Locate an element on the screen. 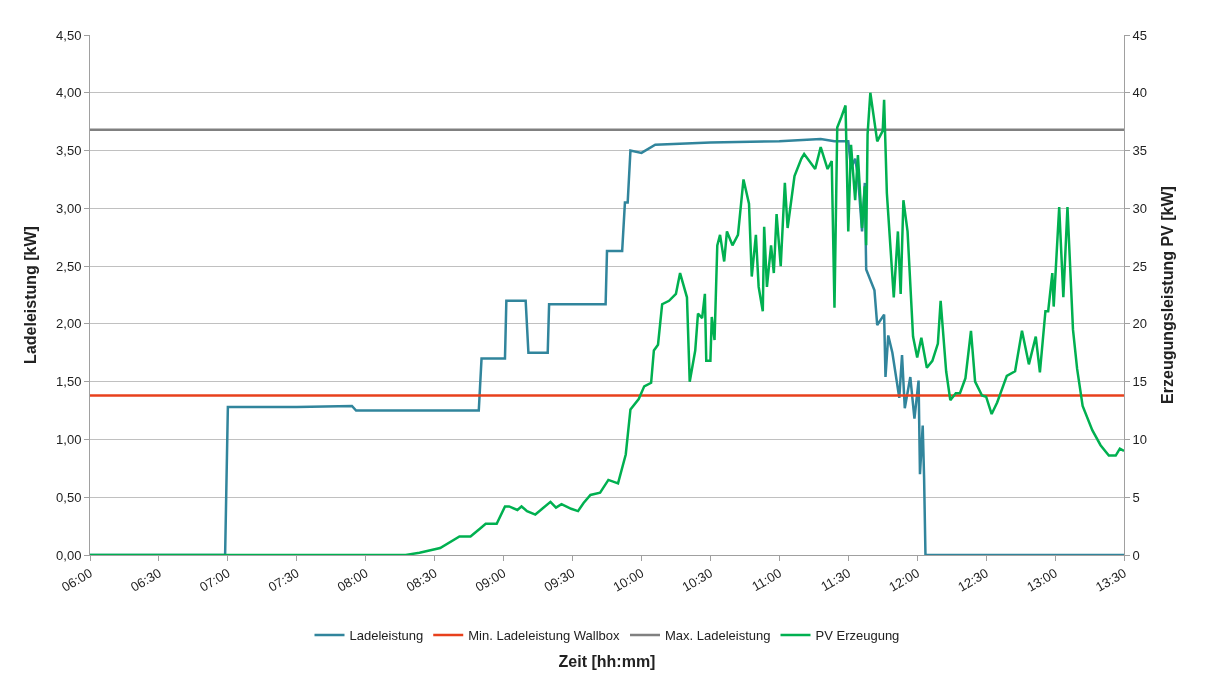 The height and width of the screenshot is (680, 1214). y2-tick-label: 25 is located at coordinates (1140, 266).